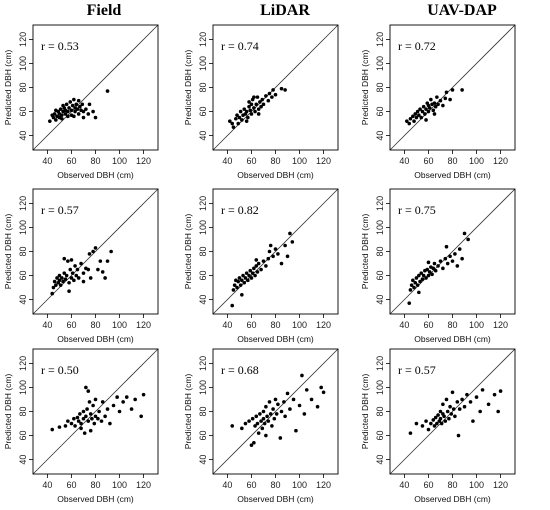 The width and height of the screenshot is (550, 510). I want to click on one-to-one-line, so click(452, 411).